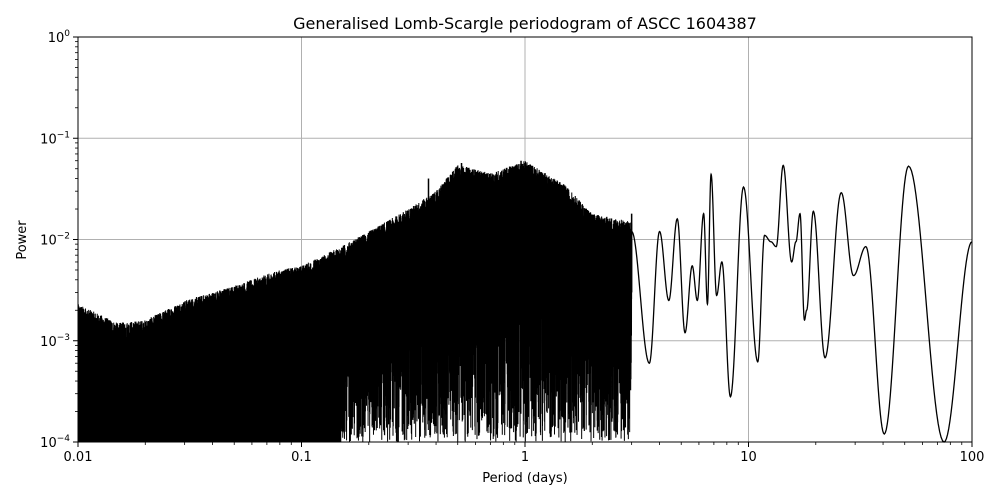  I want to click on y-axis-label: Power, so click(22, 240).